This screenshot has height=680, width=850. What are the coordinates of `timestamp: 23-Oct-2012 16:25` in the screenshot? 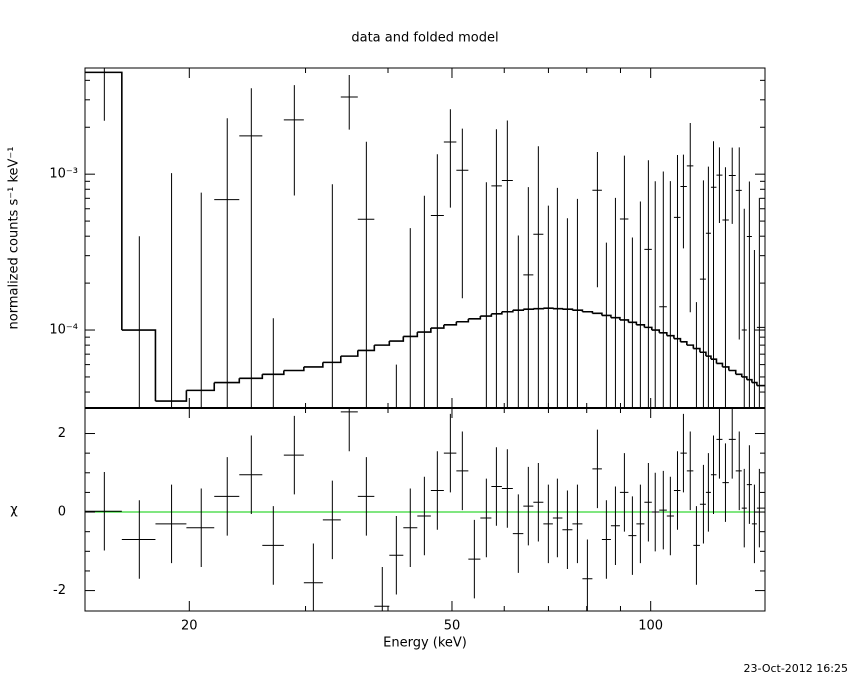 It's located at (796, 668).